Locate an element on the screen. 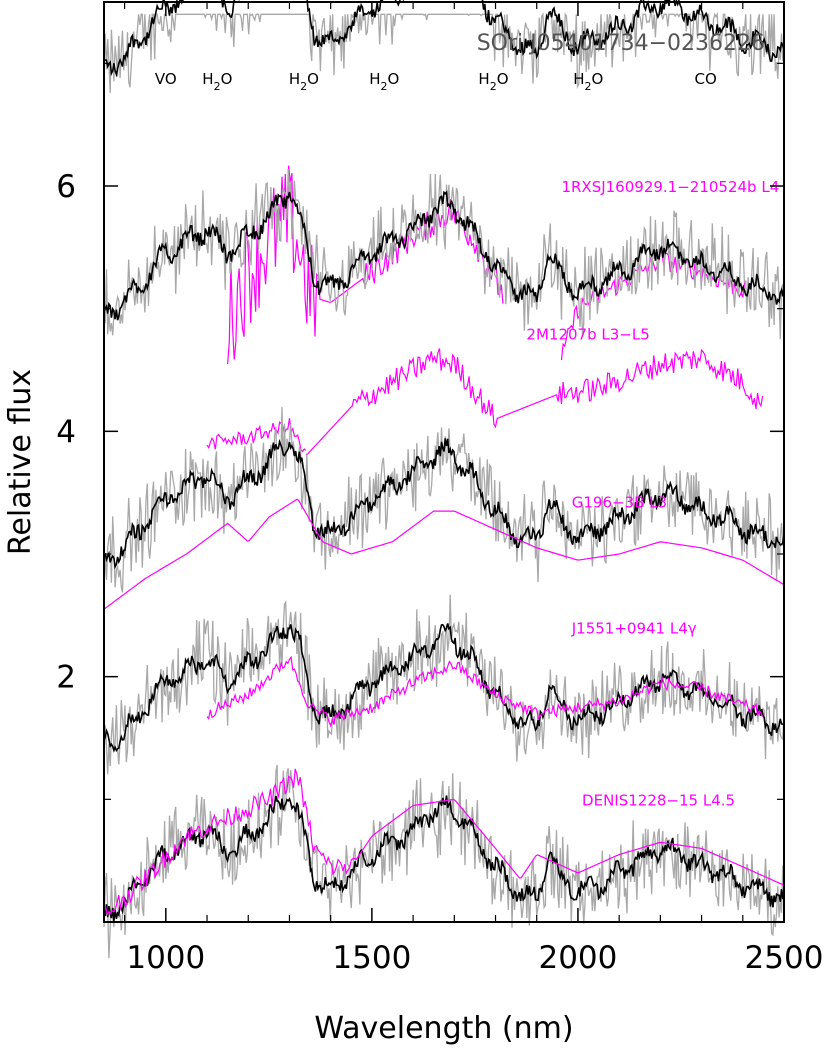 The image size is (830, 1052). band-label: VO is located at coordinates (166, 79).